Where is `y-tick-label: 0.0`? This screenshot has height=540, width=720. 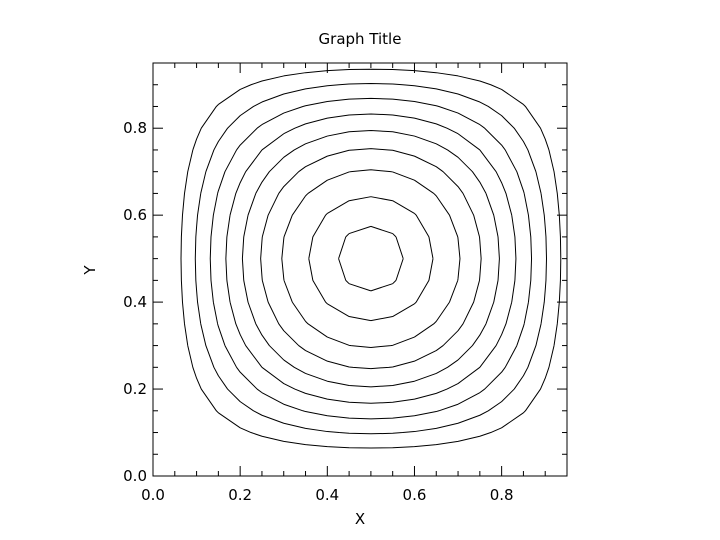 y-tick-label: 0.0 is located at coordinates (135, 476).